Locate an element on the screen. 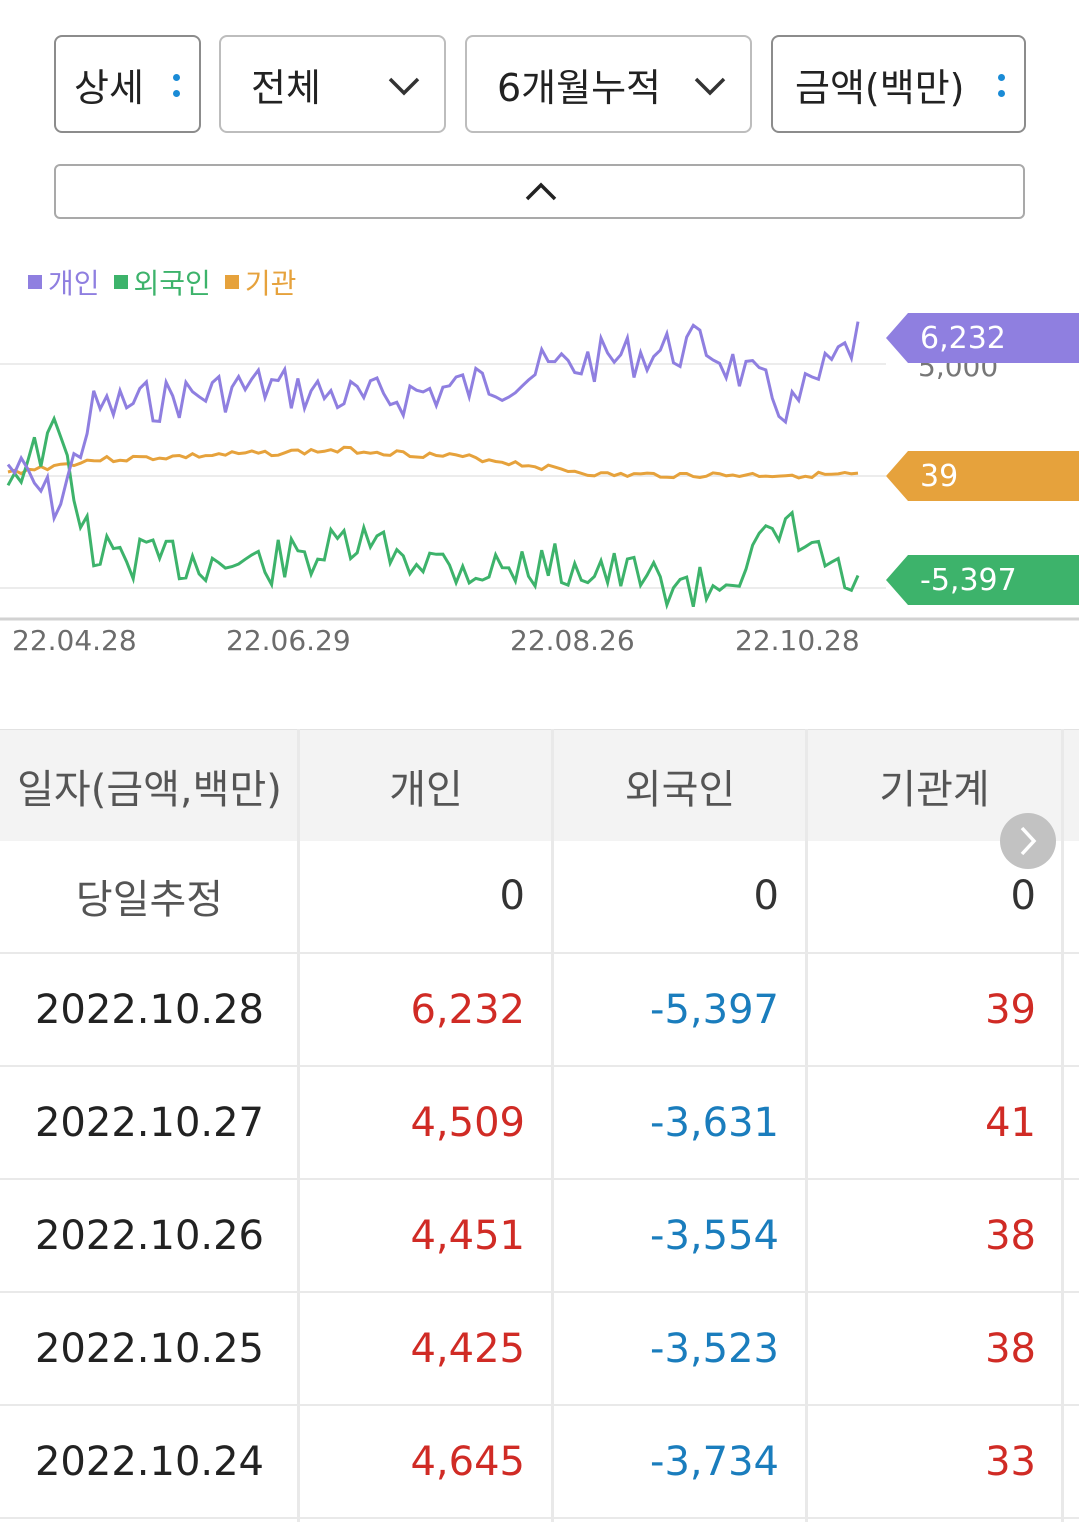  legend-item-institution: 기관 is located at coordinates (260, 282).